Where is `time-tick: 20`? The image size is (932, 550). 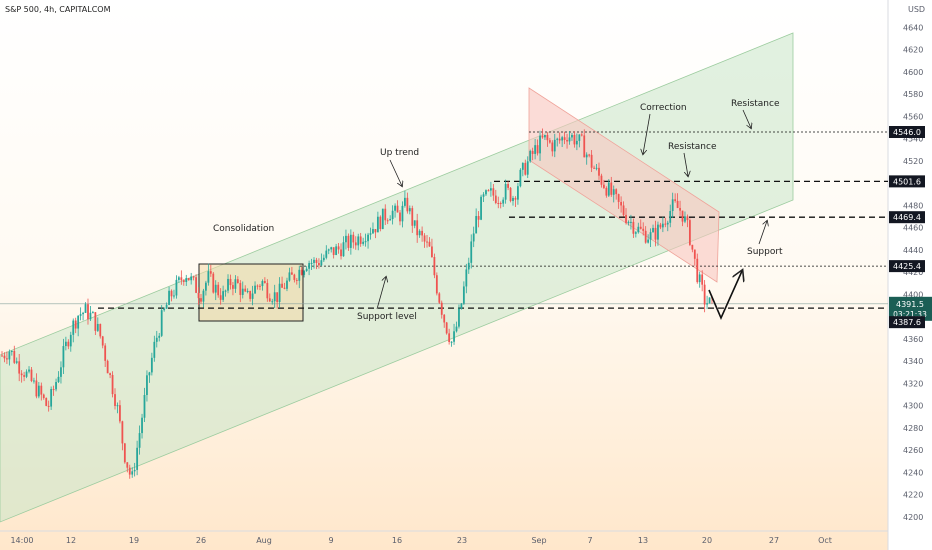
time-tick: 20 is located at coordinates (707, 540).